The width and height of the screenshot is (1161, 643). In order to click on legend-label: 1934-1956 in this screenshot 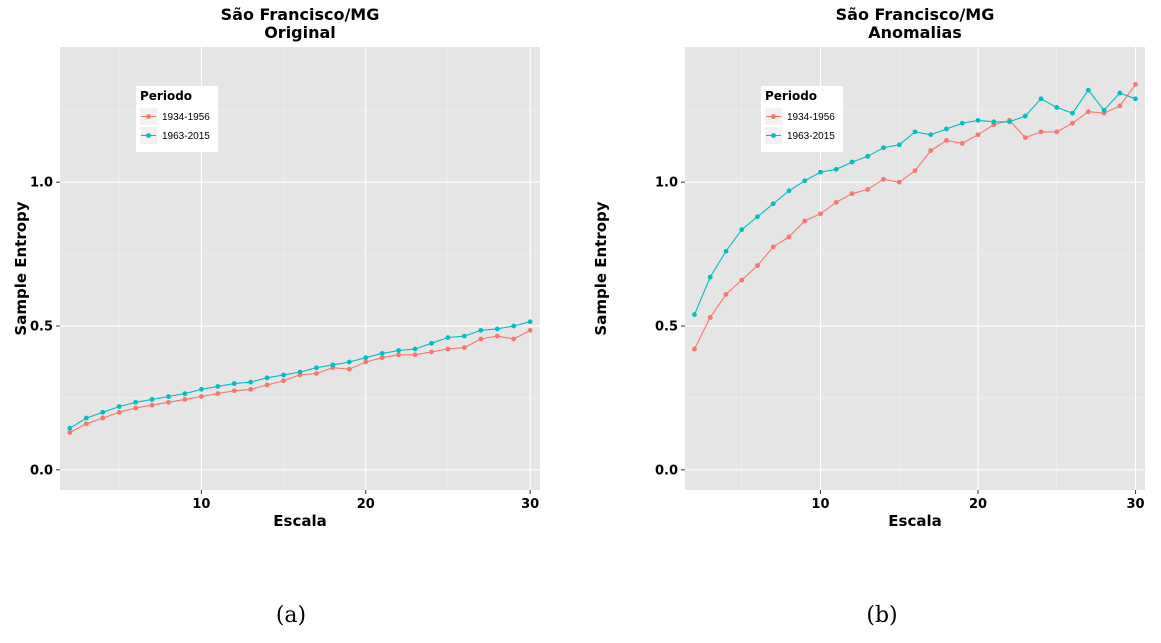, I will do `click(811, 117)`.